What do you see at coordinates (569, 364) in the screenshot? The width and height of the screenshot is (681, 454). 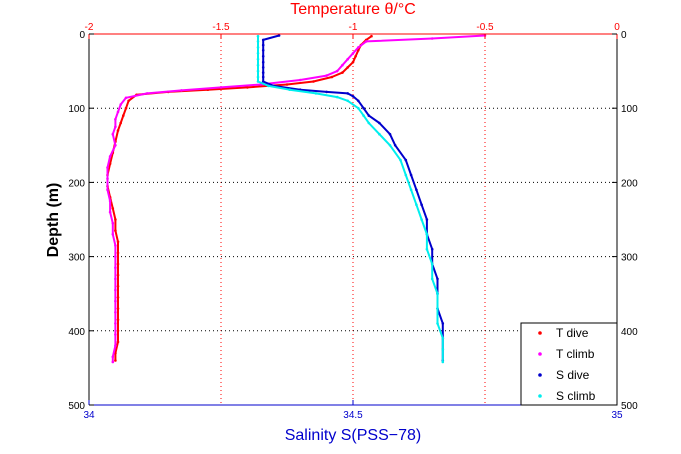 I see `legend: T dive T climb S dive S climb` at bounding box center [569, 364].